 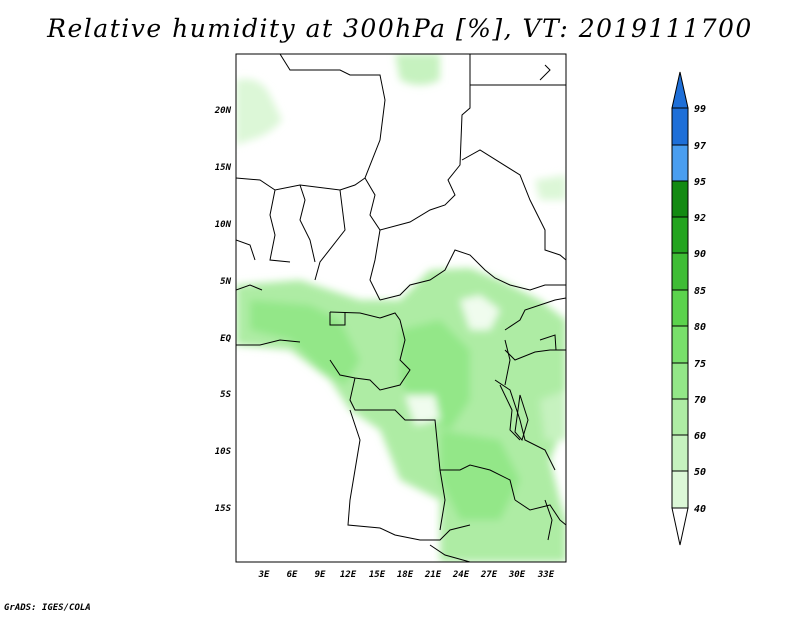 What do you see at coordinates (264, 575) in the screenshot?
I see `lon-label: 3E` at bounding box center [264, 575].